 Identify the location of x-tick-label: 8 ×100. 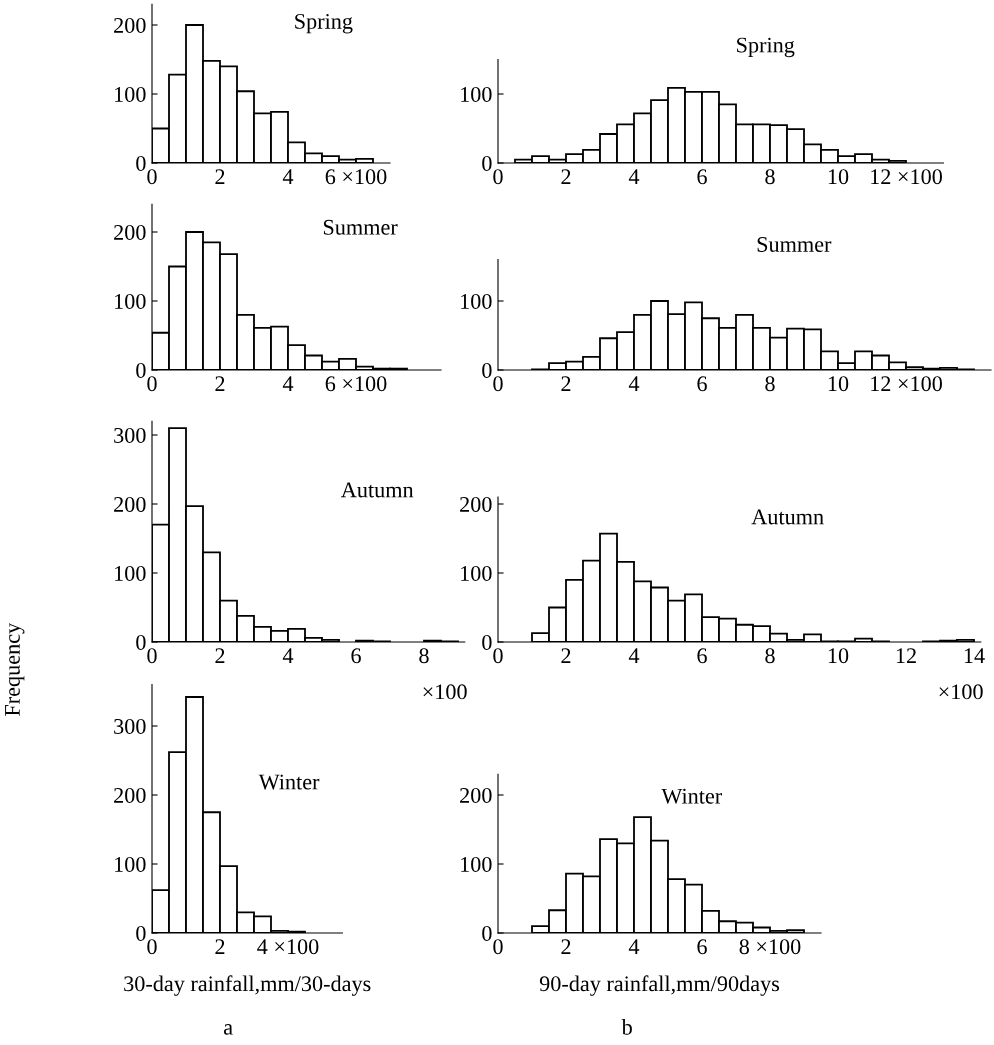
(770, 947).